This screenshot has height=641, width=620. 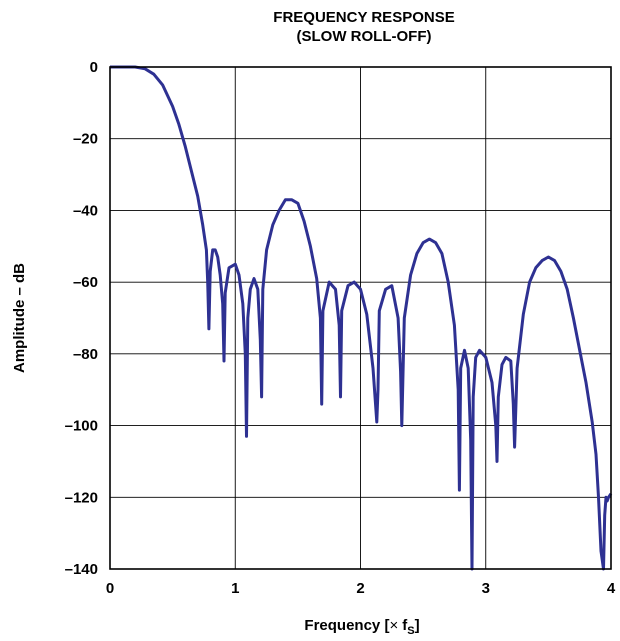 I want to click on x-axis-label-close: ], so click(x=417, y=625).